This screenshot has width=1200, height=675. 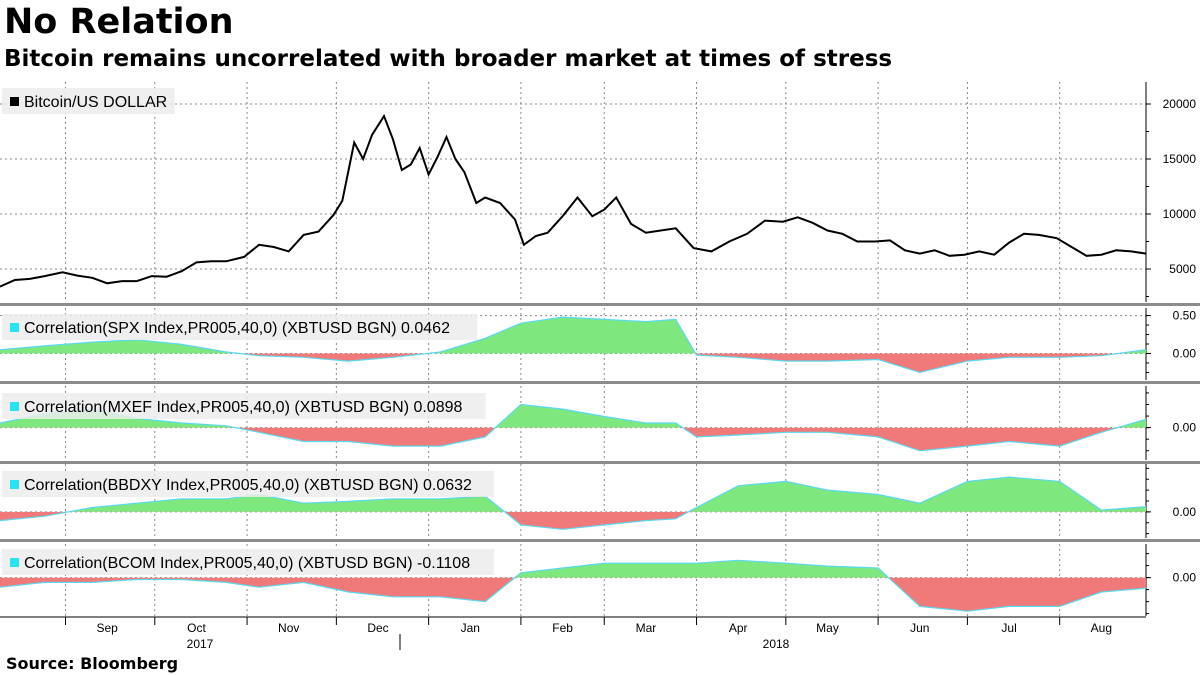 I want to click on legend-label: Bitcoin/US DOLLAR, so click(x=95, y=102).